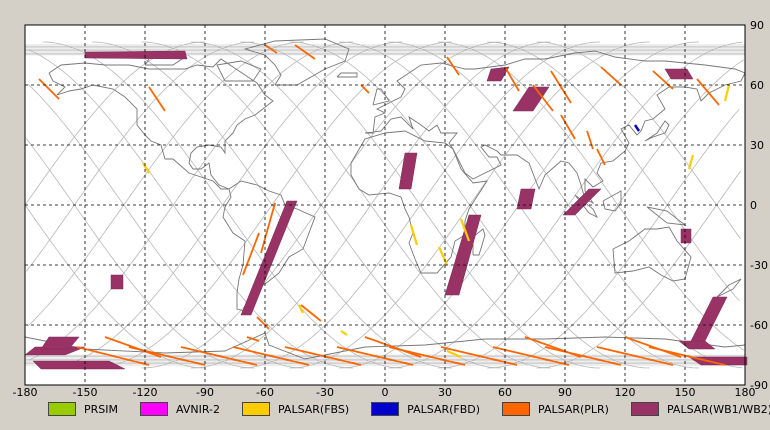 This screenshot has width=770, height=430. What do you see at coordinates (445, 392) in the screenshot?
I see `longitude-tick-label: 30` at bounding box center [445, 392].